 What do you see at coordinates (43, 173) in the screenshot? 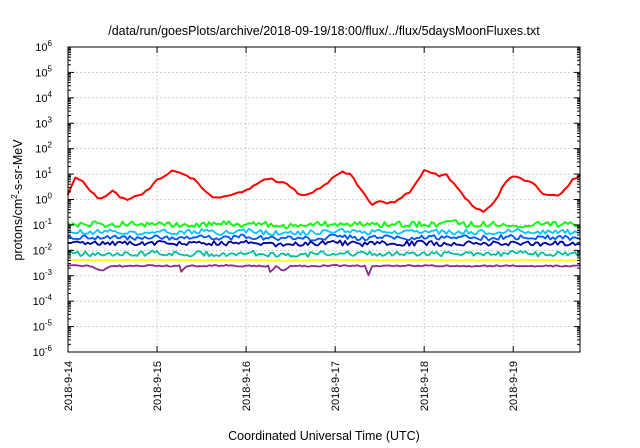
I see `y-tick-label: 10¹` at bounding box center [43, 173].